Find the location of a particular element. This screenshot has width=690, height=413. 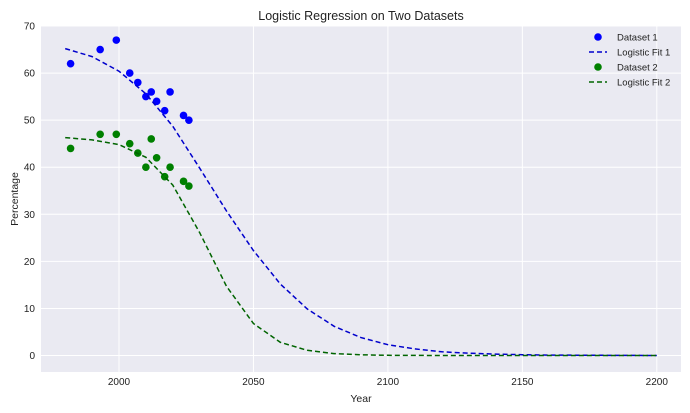

y-tick-label: 60 is located at coordinates (30, 74).